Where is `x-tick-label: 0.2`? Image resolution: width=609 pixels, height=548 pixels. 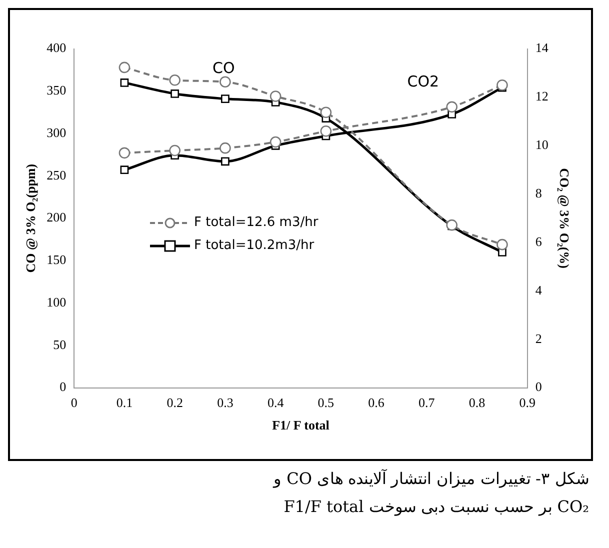 x-tick-label: 0.2 is located at coordinates (174, 402).